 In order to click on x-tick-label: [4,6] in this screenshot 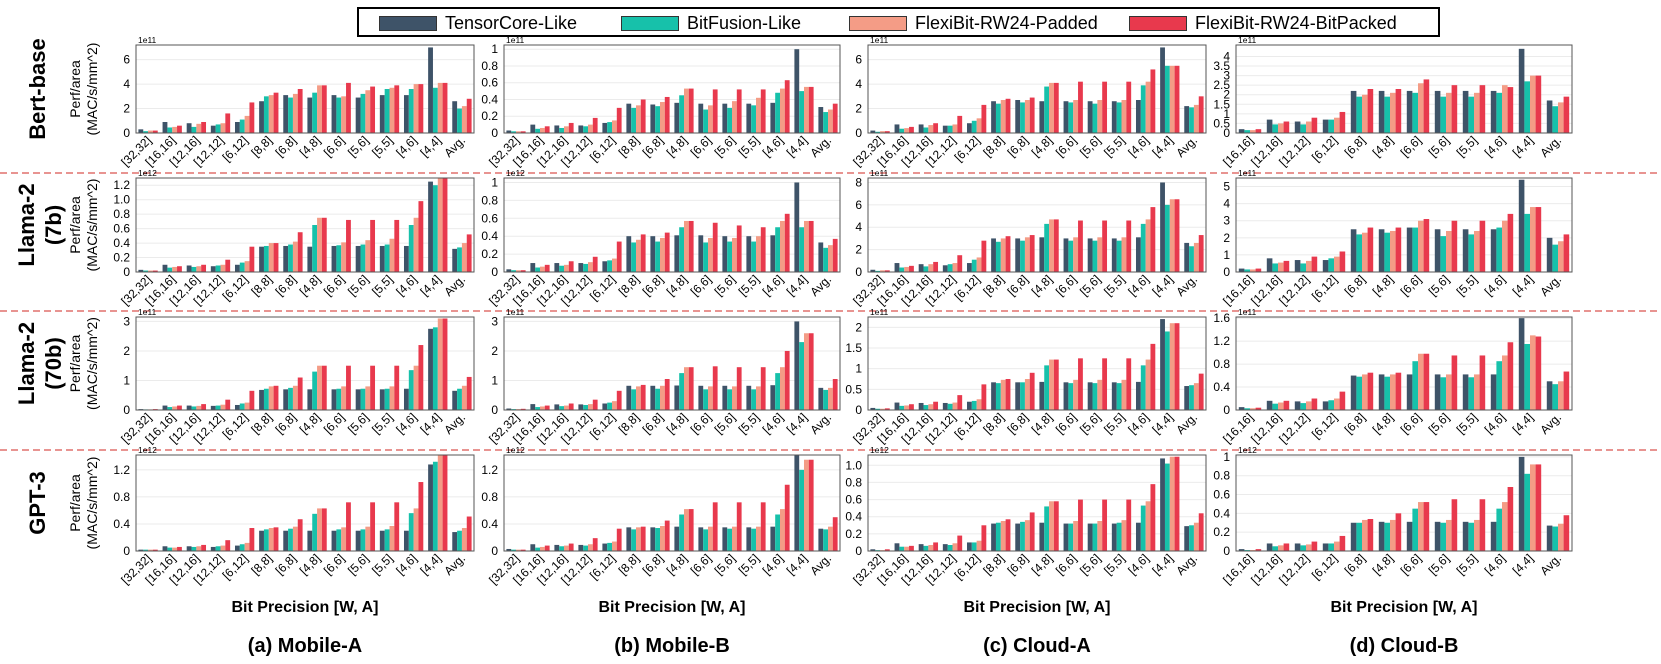, I will do `click(1495, 423)`.